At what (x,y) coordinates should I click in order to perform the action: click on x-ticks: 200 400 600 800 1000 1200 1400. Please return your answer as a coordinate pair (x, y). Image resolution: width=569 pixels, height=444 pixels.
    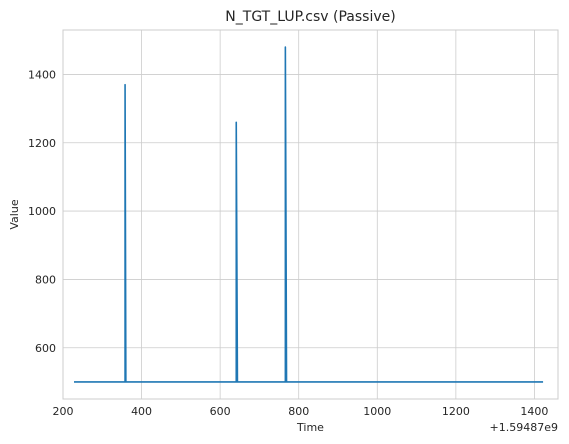
    Looking at the image, I should click on (301, 411).